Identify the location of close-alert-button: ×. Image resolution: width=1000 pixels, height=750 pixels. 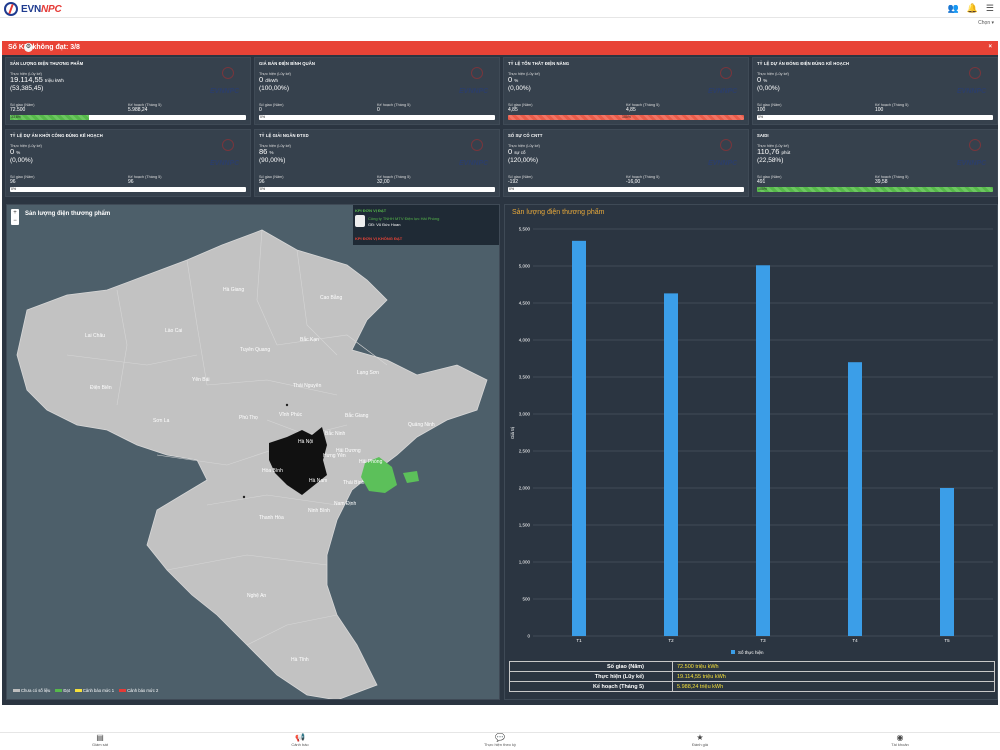
(990, 47).